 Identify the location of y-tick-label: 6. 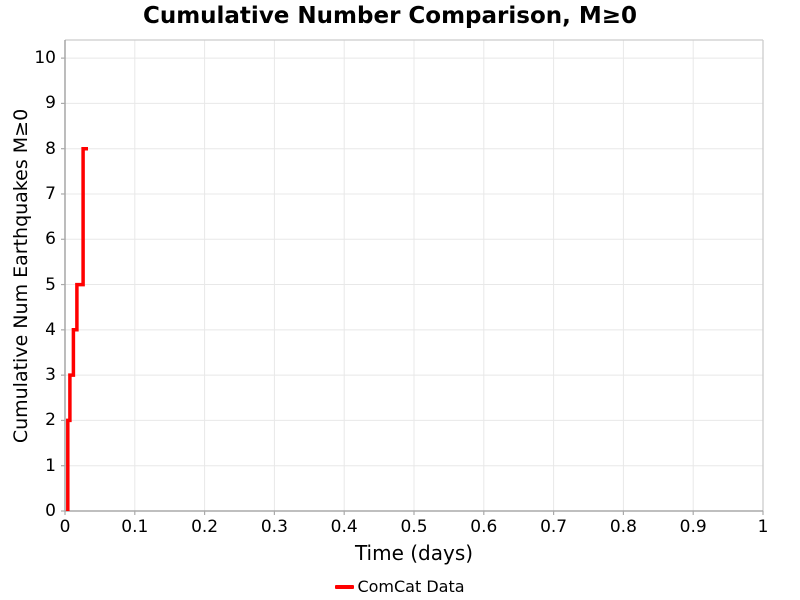
(50, 239).